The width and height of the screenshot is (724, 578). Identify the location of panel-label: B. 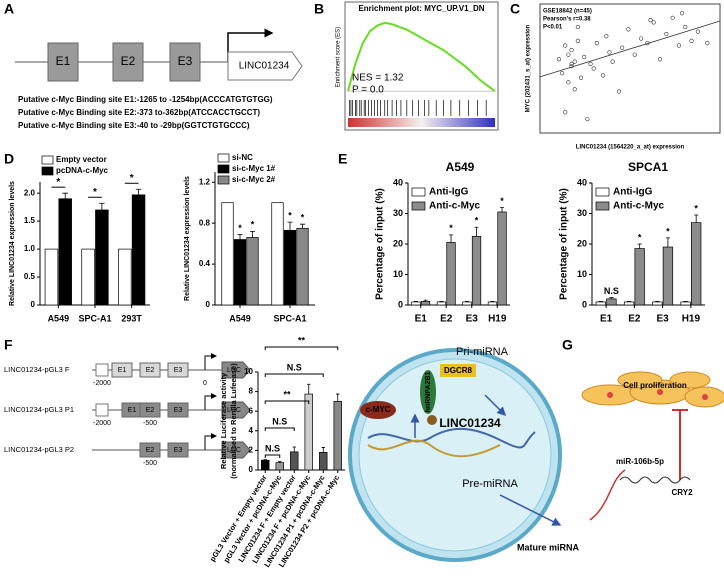
(319, 9).